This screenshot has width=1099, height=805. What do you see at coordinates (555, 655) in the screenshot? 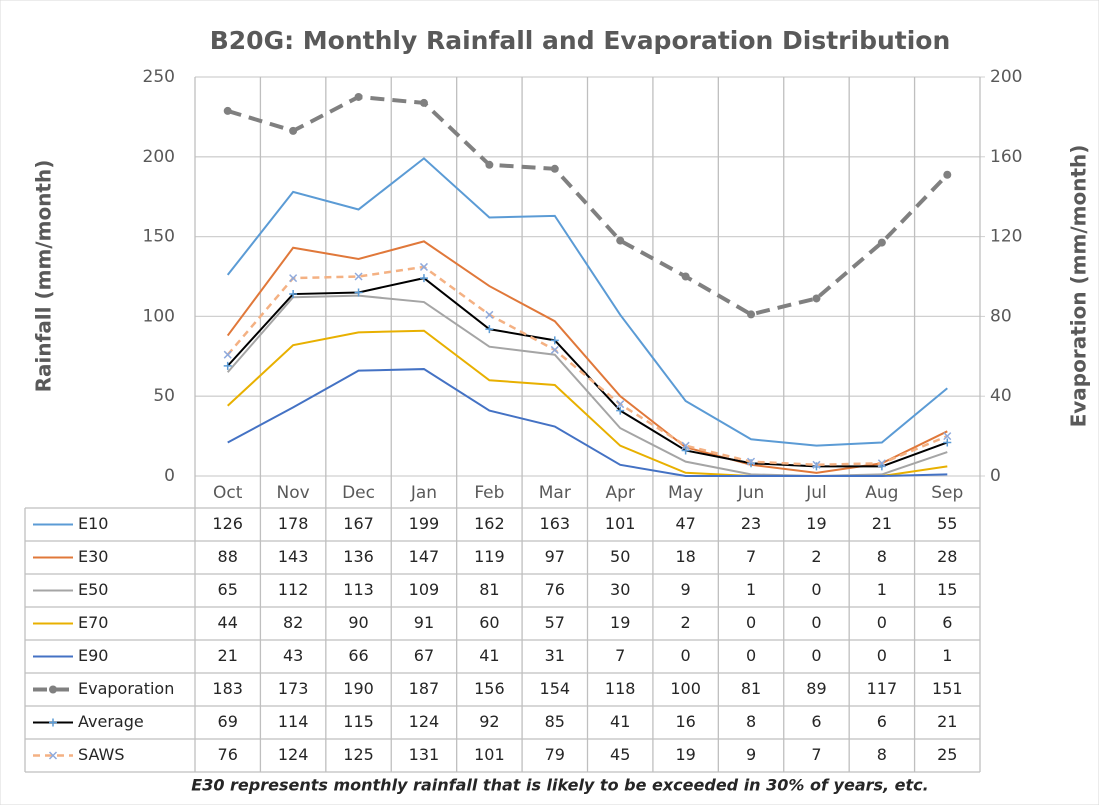
I see `table-cell: 31` at bounding box center [555, 655].